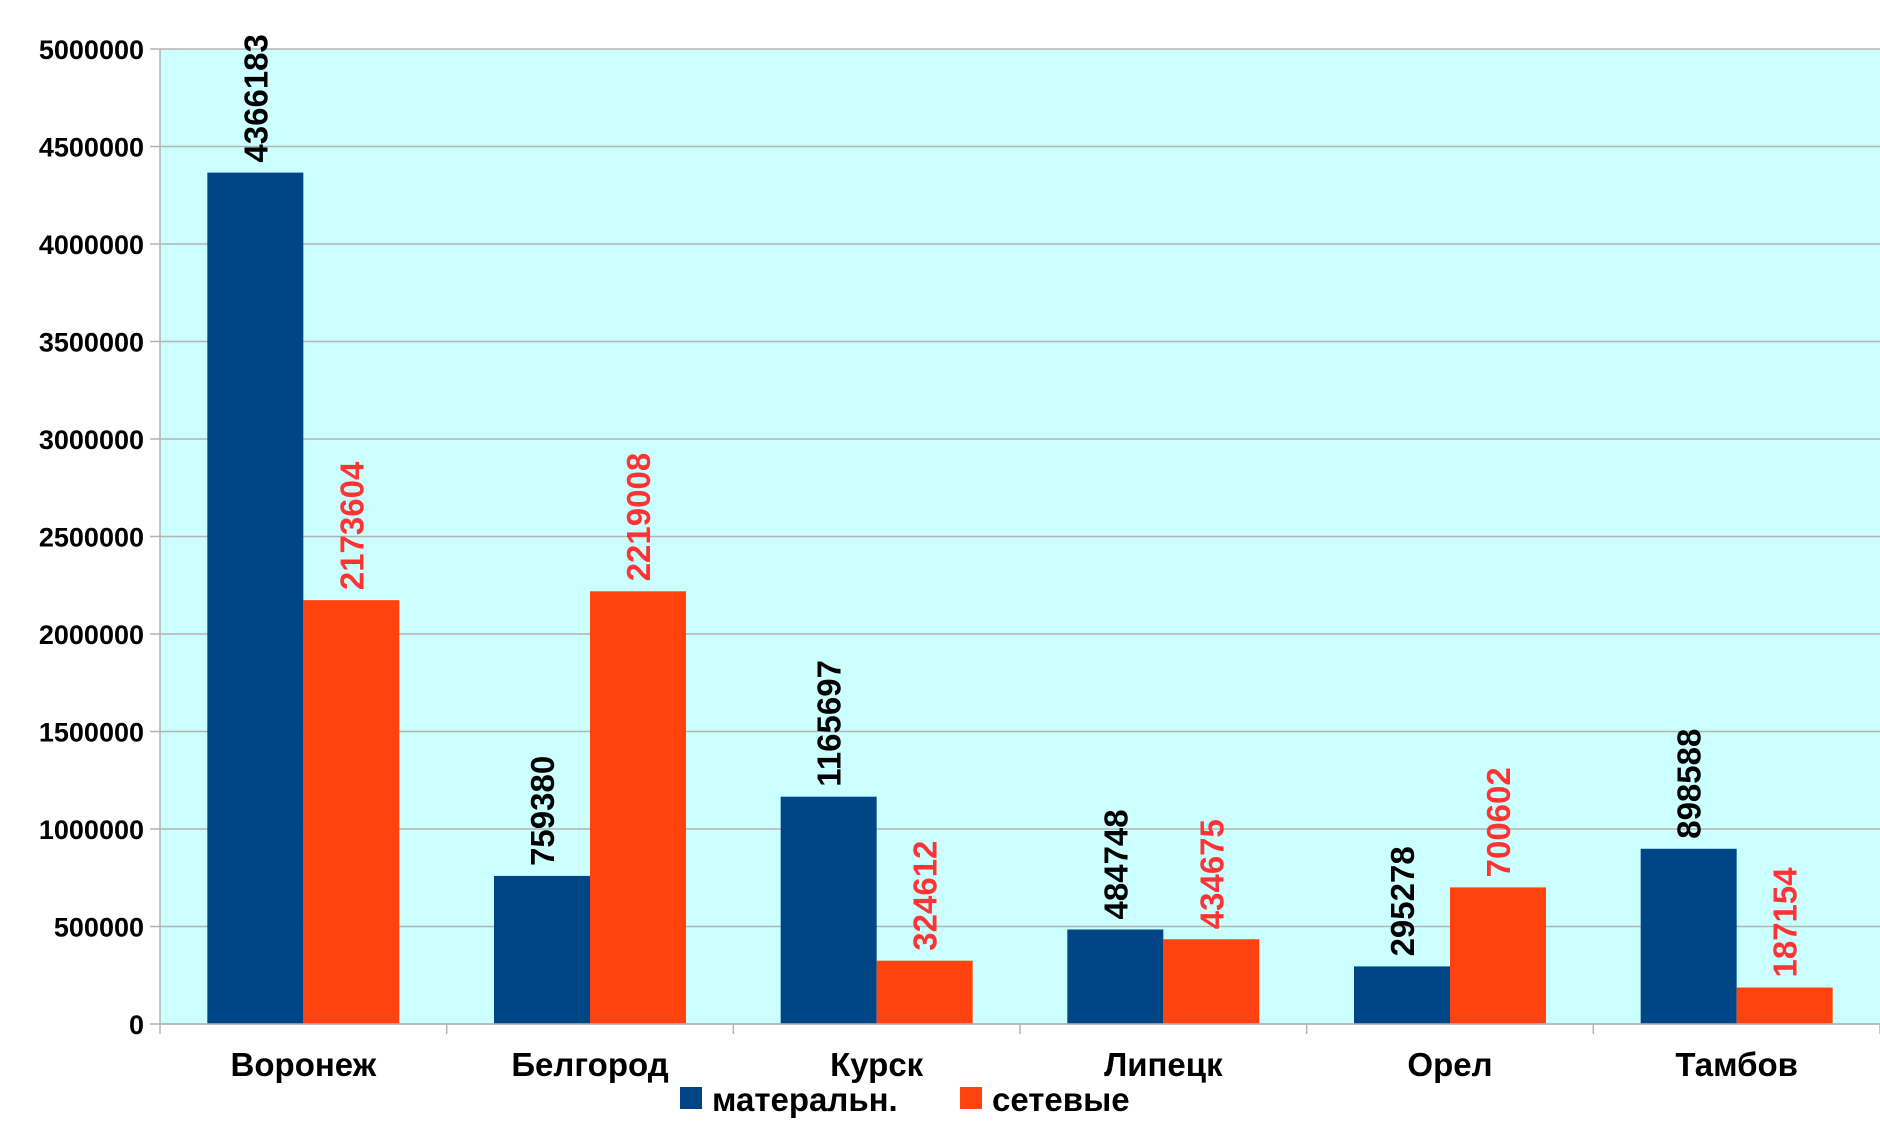 The width and height of the screenshot is (1880, 1131). I want to click on y-tick-label: 1500000, so click(91, 733).